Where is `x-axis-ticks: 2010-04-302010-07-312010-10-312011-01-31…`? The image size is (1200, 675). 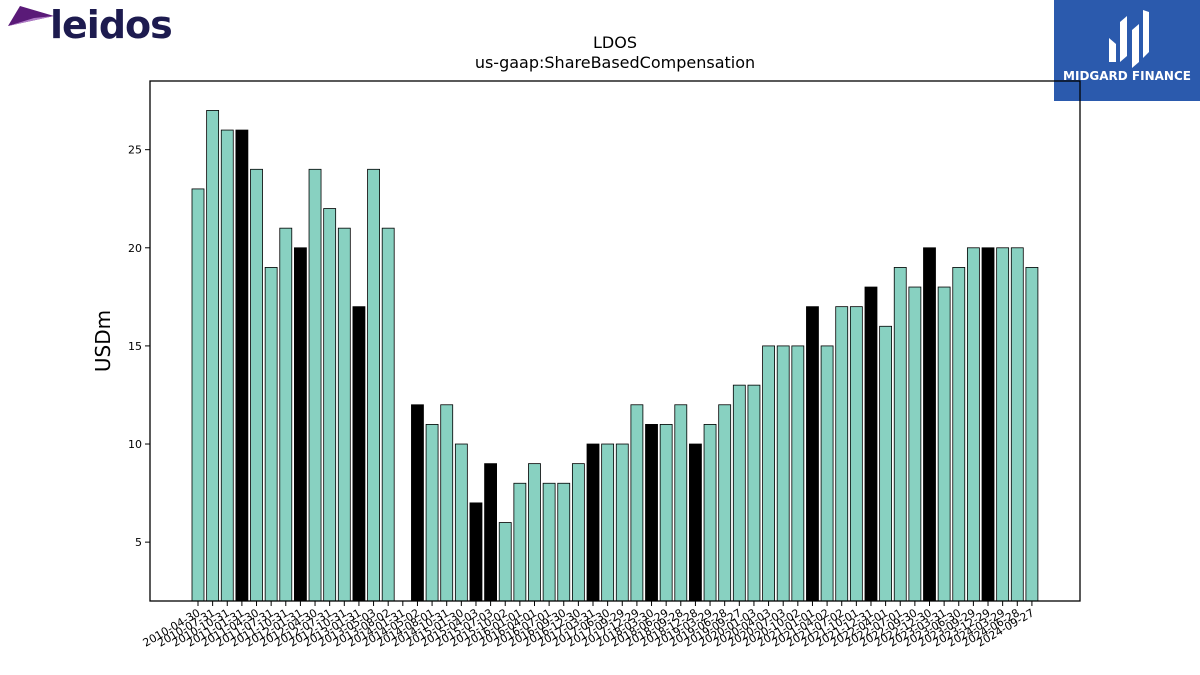 x-axis-ticks: 2010-04-302010-07-312010-10-312011-01-31… is located at coordinates (588, 625).